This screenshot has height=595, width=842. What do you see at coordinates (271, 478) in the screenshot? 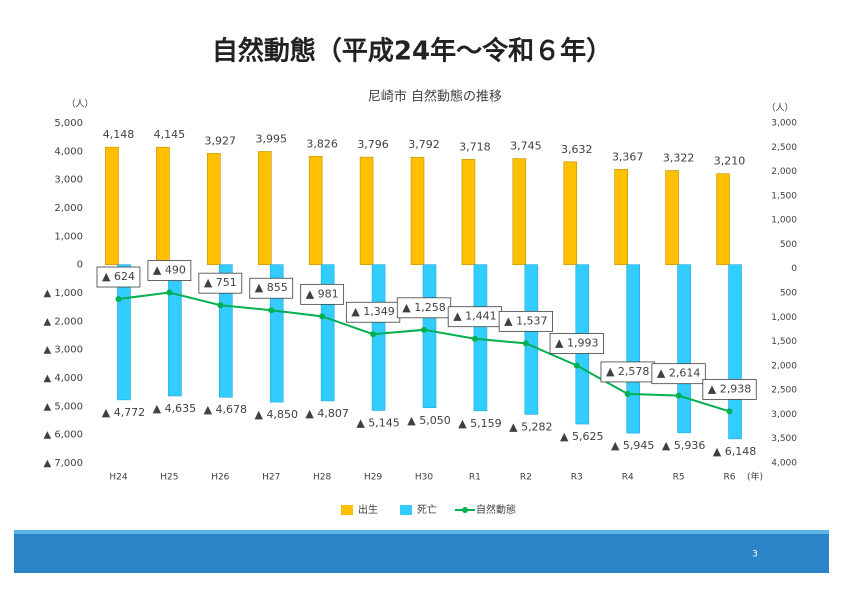
I see `x-tick-label: H27` at bounding box center [271, 478].